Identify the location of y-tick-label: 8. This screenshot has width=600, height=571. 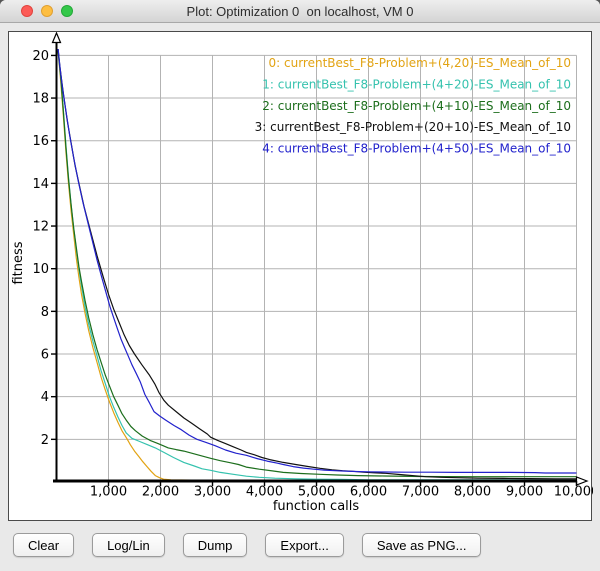
(45, 312).